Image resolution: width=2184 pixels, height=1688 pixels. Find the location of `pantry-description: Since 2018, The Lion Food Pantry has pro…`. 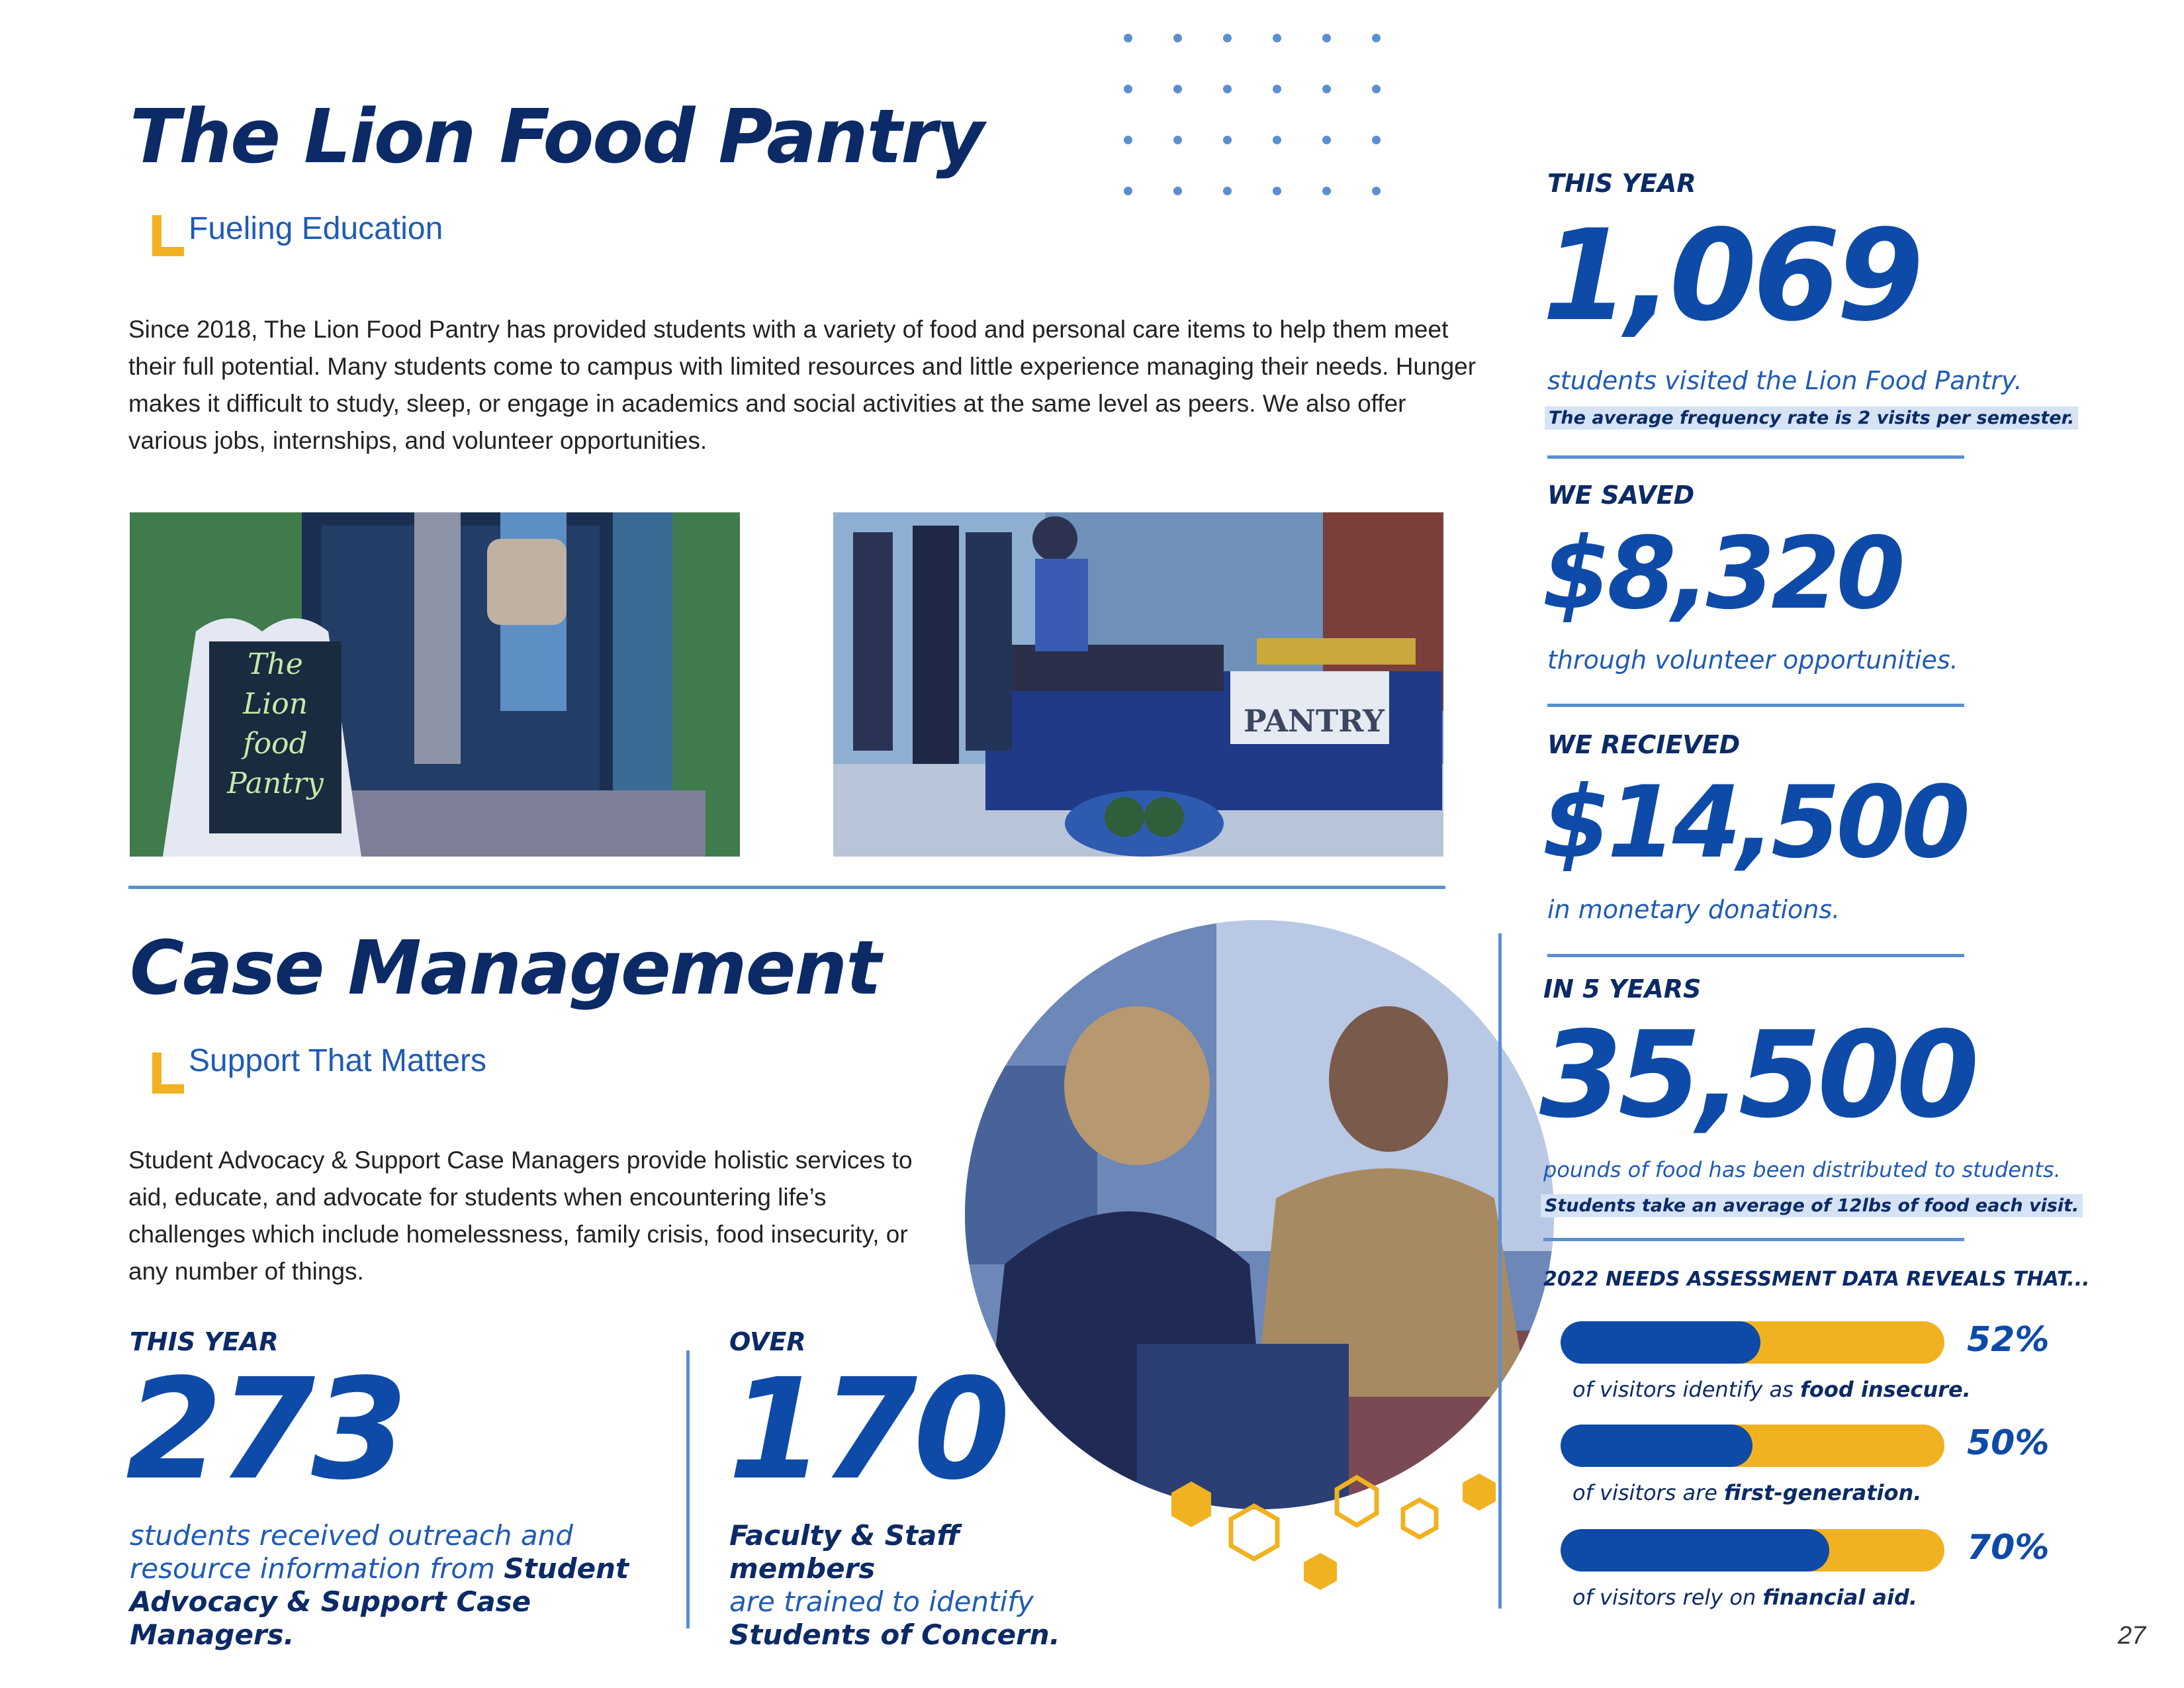

pantry-description: Since 2018, The Lion Food Pantry has pro… is located at coordinates (802, 385).